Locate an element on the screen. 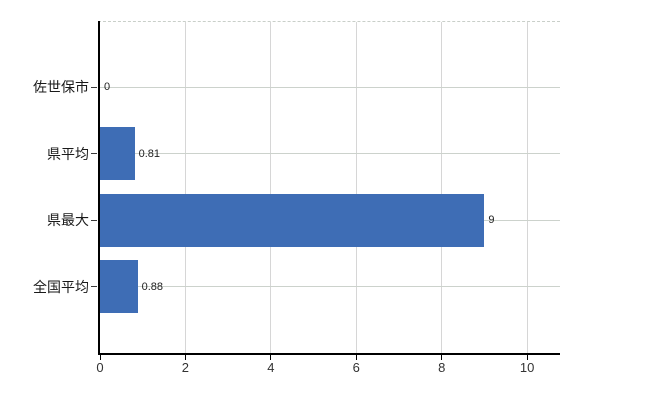 Image resolution: width=650 pixels, height=400 pixels. x-axis-tick-label: 8 is located at coordinates (442, 367).